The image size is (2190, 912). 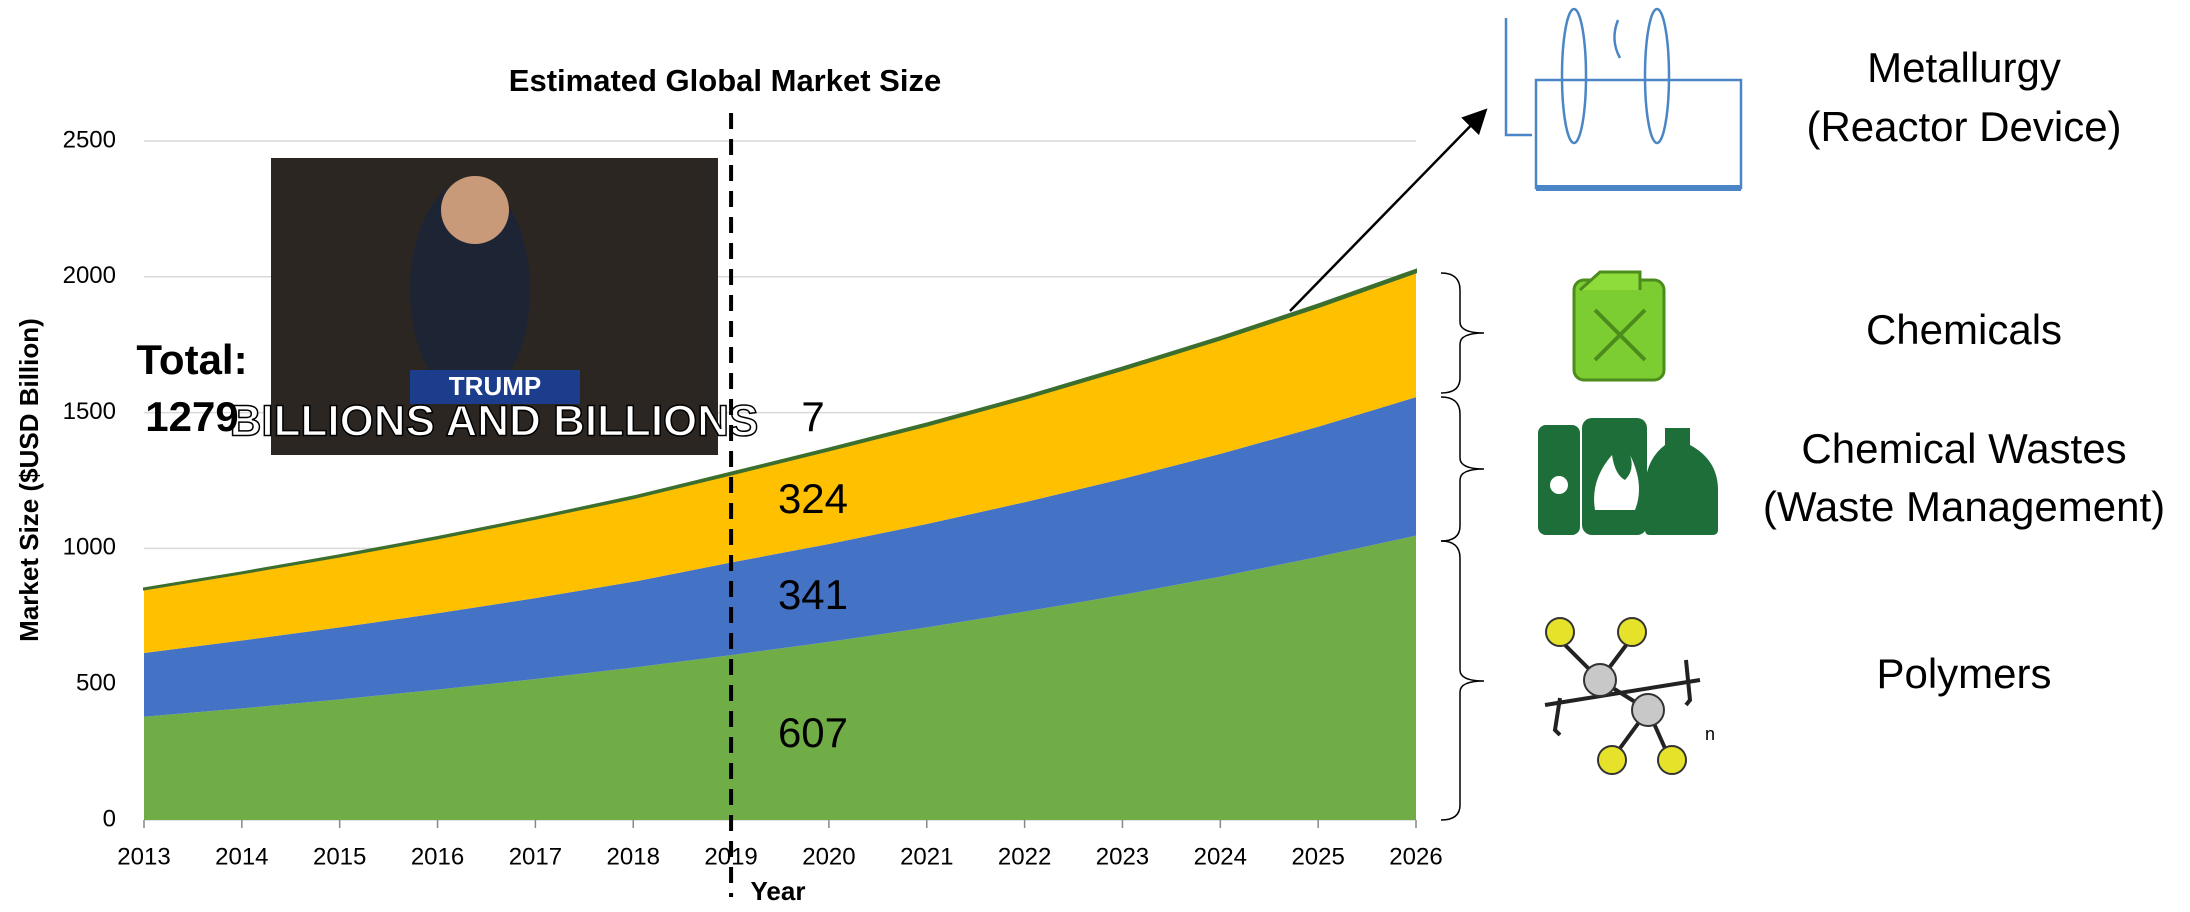 I want to click on x-tick-label: 2014, so click(x=241, y=856).